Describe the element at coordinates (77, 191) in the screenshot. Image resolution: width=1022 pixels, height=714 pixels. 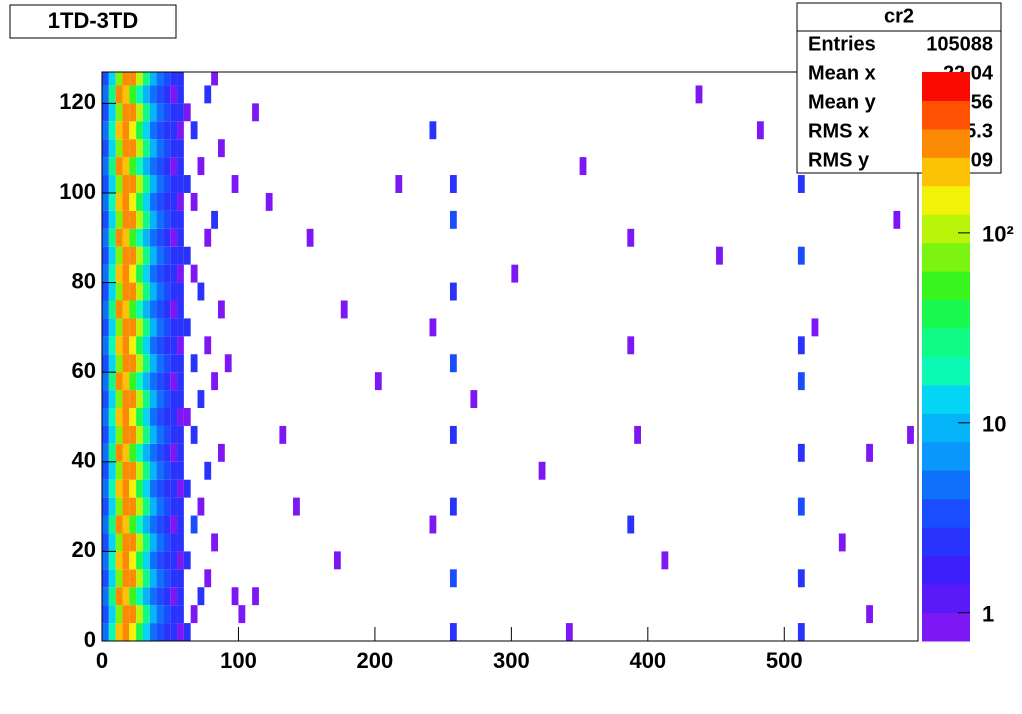
I see `y-tick-label: 100` at that location.